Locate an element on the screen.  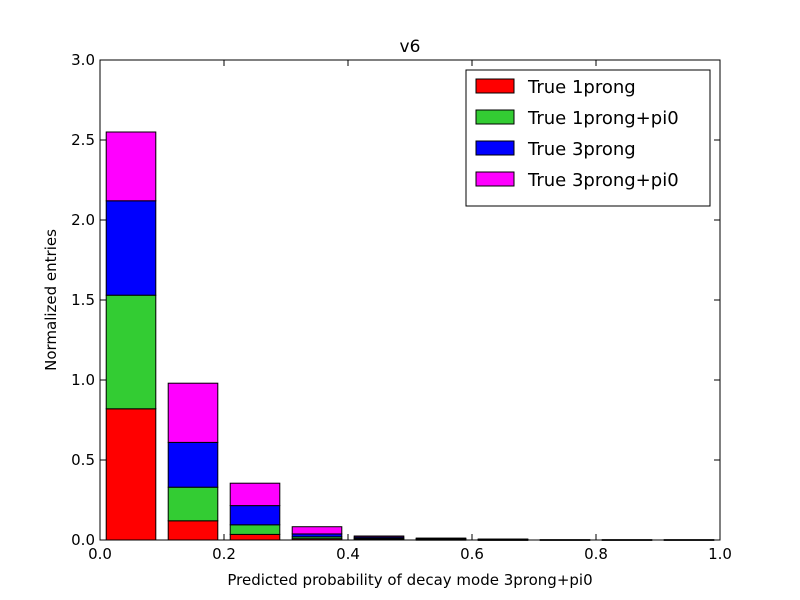
x-tick-label: 0.6 is located at coordinates (472, 554).